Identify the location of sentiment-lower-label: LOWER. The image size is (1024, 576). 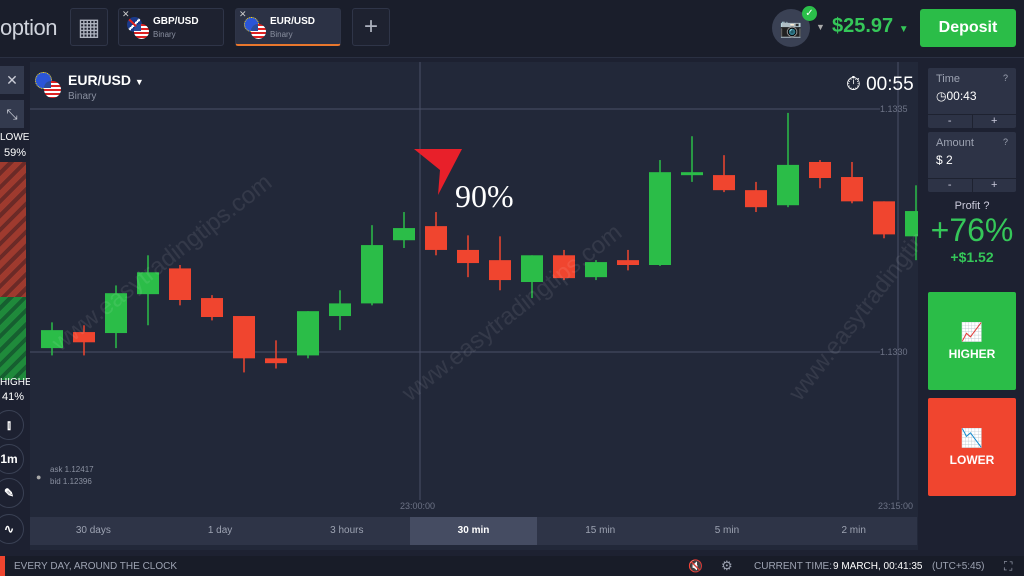
(18, 137).